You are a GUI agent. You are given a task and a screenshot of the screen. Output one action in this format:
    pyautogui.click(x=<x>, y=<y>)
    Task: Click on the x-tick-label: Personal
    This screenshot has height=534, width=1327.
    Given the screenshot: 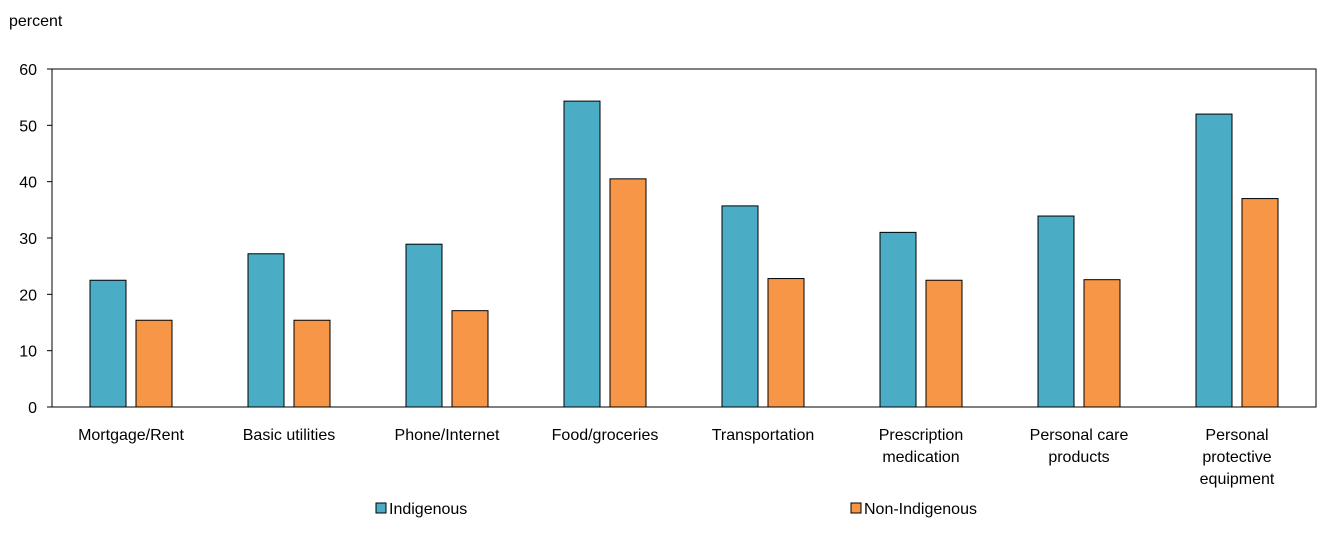 What is the action you would take?
    pyautogui.click(x=1236, y=435)
    